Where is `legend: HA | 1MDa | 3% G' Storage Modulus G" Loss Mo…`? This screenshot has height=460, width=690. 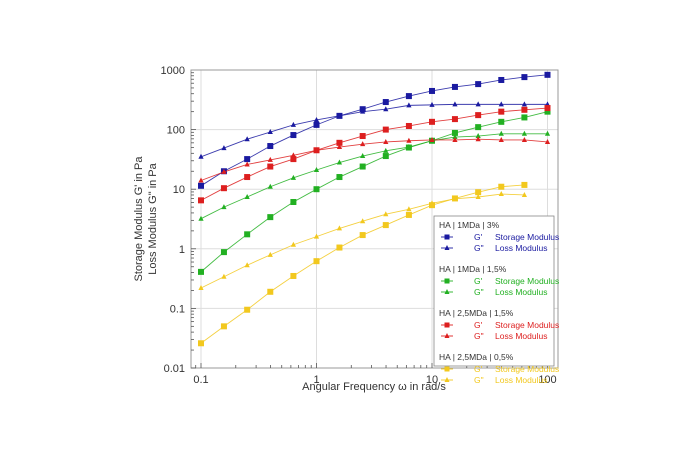
legend: HA | 1MDa | 3% G' Storage Modulus G" Loss Mo… is located at coordinates (496, 300).